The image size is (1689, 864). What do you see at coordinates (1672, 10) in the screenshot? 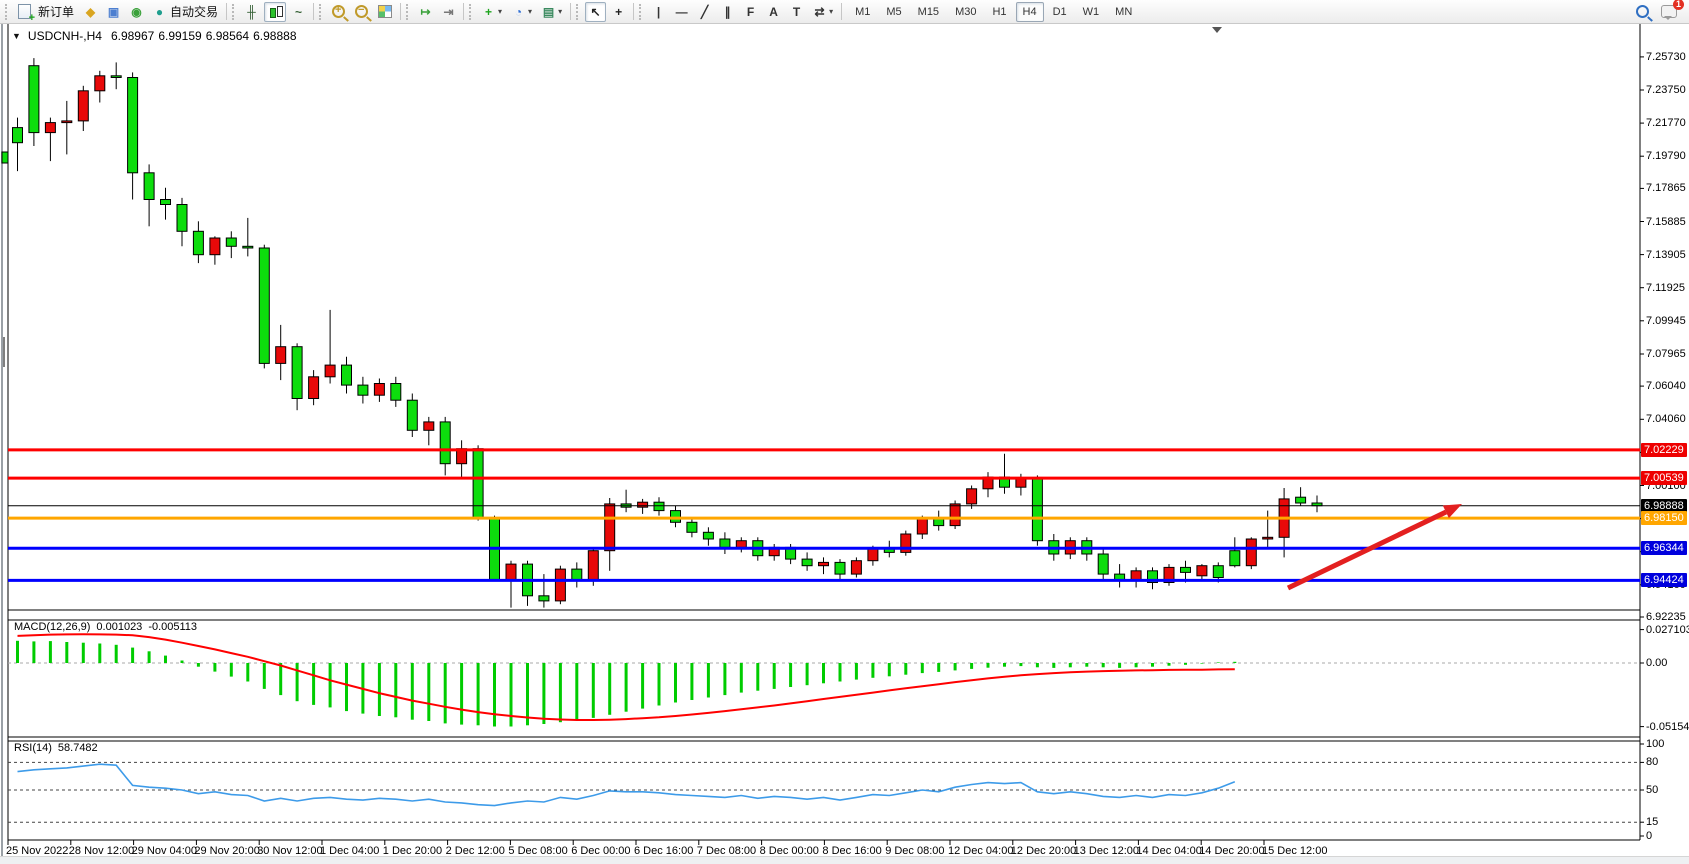
I see `chat-icon: 1` at bounding box center [1672, 10].